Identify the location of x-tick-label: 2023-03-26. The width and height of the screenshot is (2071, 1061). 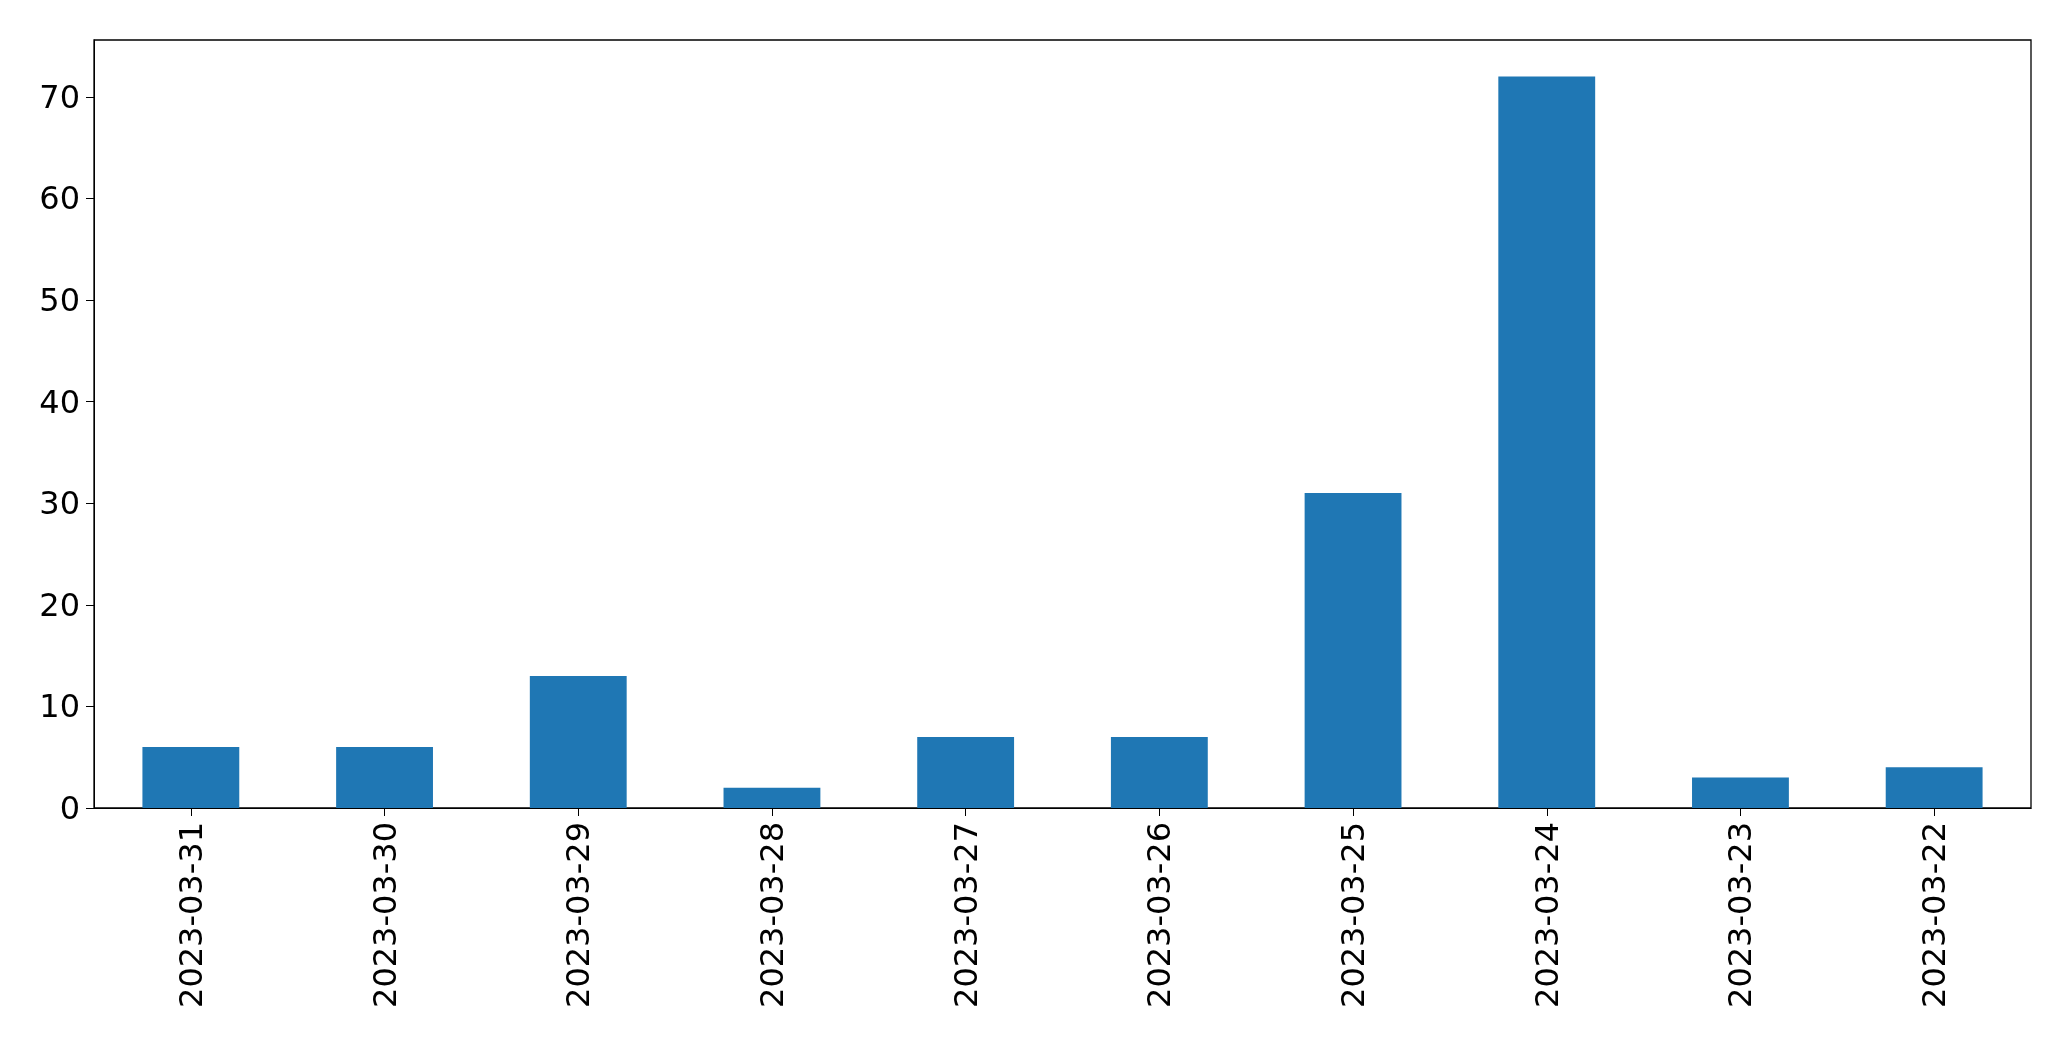
(1159, 915).